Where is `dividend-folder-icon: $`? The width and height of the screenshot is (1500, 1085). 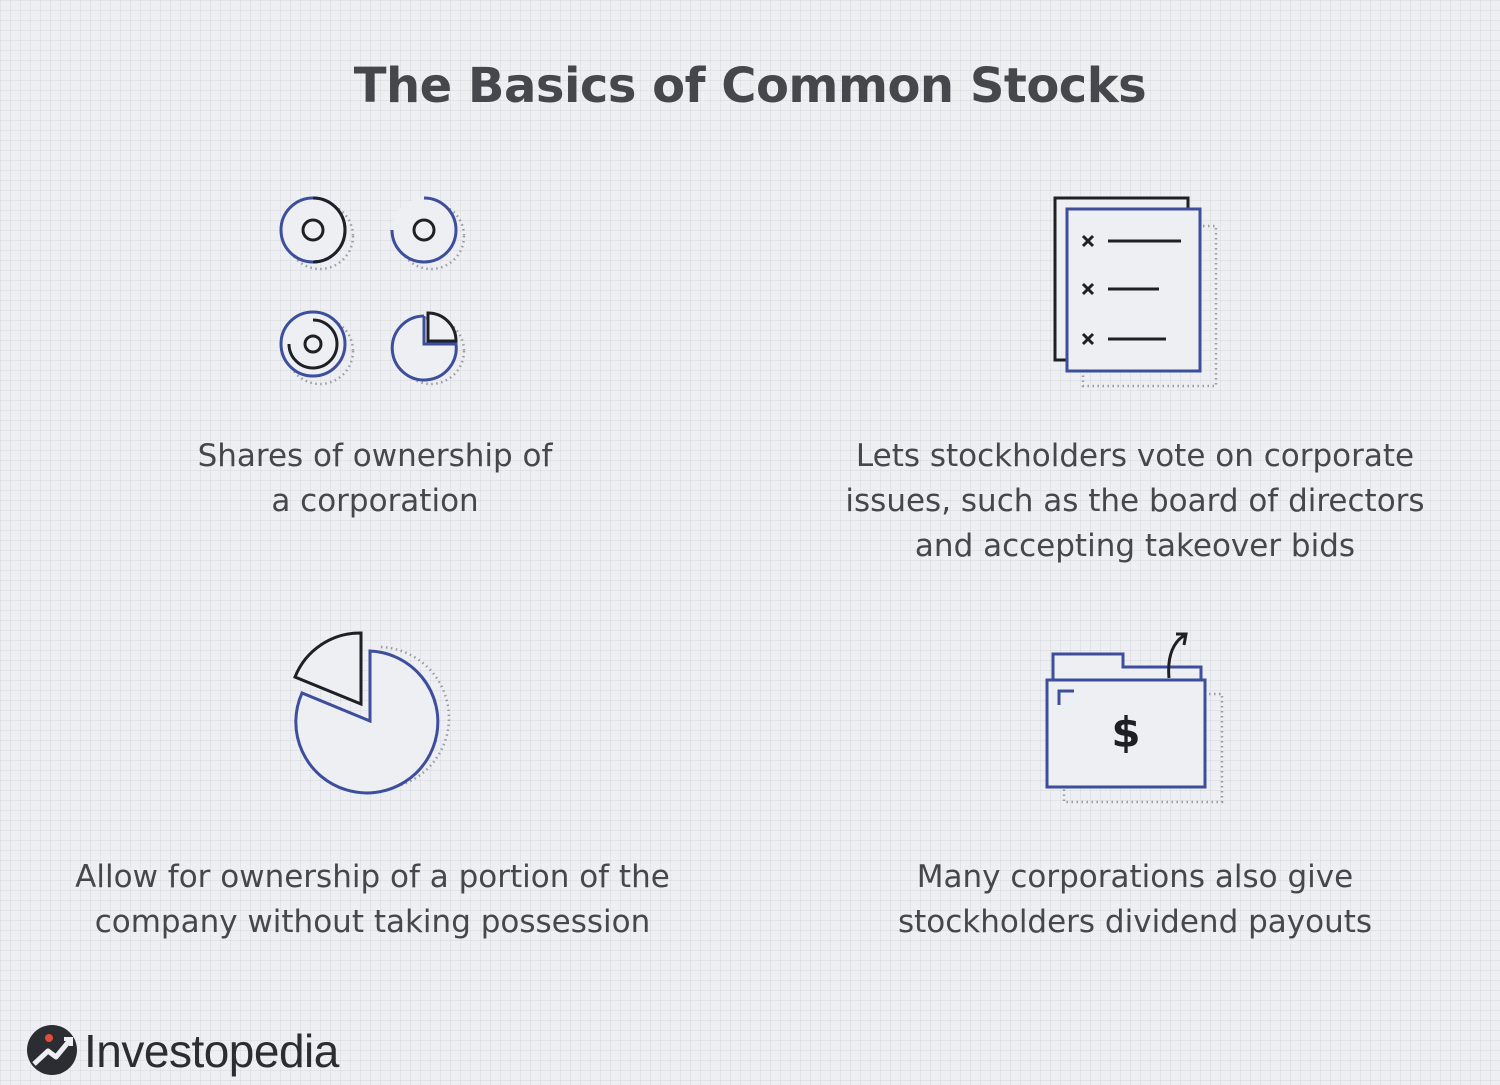
dividend-folder-icon: $ is located at coordinates (1134, 718).